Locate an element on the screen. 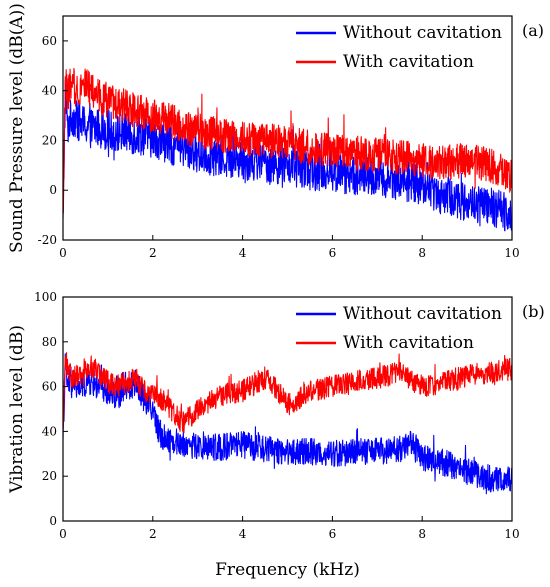 The height and width of the screenshot is (587, 550). panel-b-x-tick-label: 2 is located at coordinates (153, 534).